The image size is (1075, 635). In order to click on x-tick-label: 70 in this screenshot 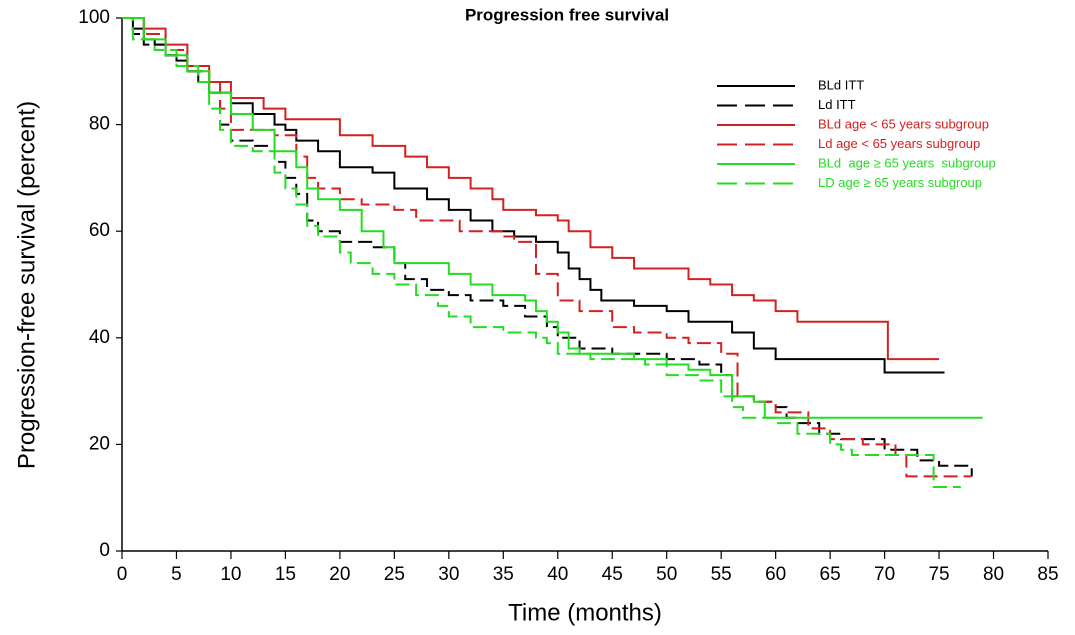, I will do `click(884, 574)`.